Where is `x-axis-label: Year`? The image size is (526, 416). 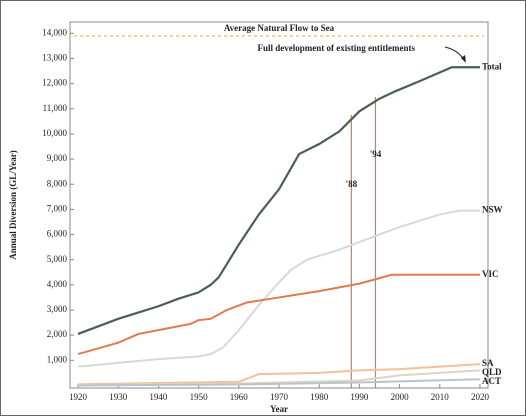
x-axis-label: Year is located at coordinates (279, 409).